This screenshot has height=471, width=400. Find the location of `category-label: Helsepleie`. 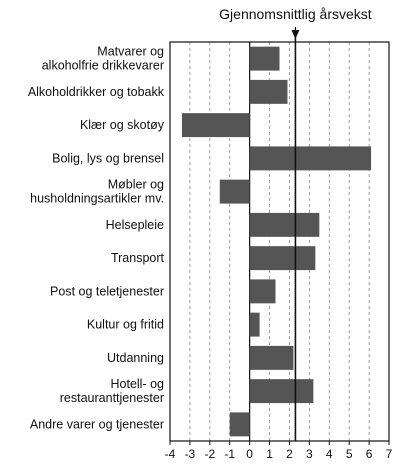

category-label: Helsepleie is located at coordinates (135, 225).